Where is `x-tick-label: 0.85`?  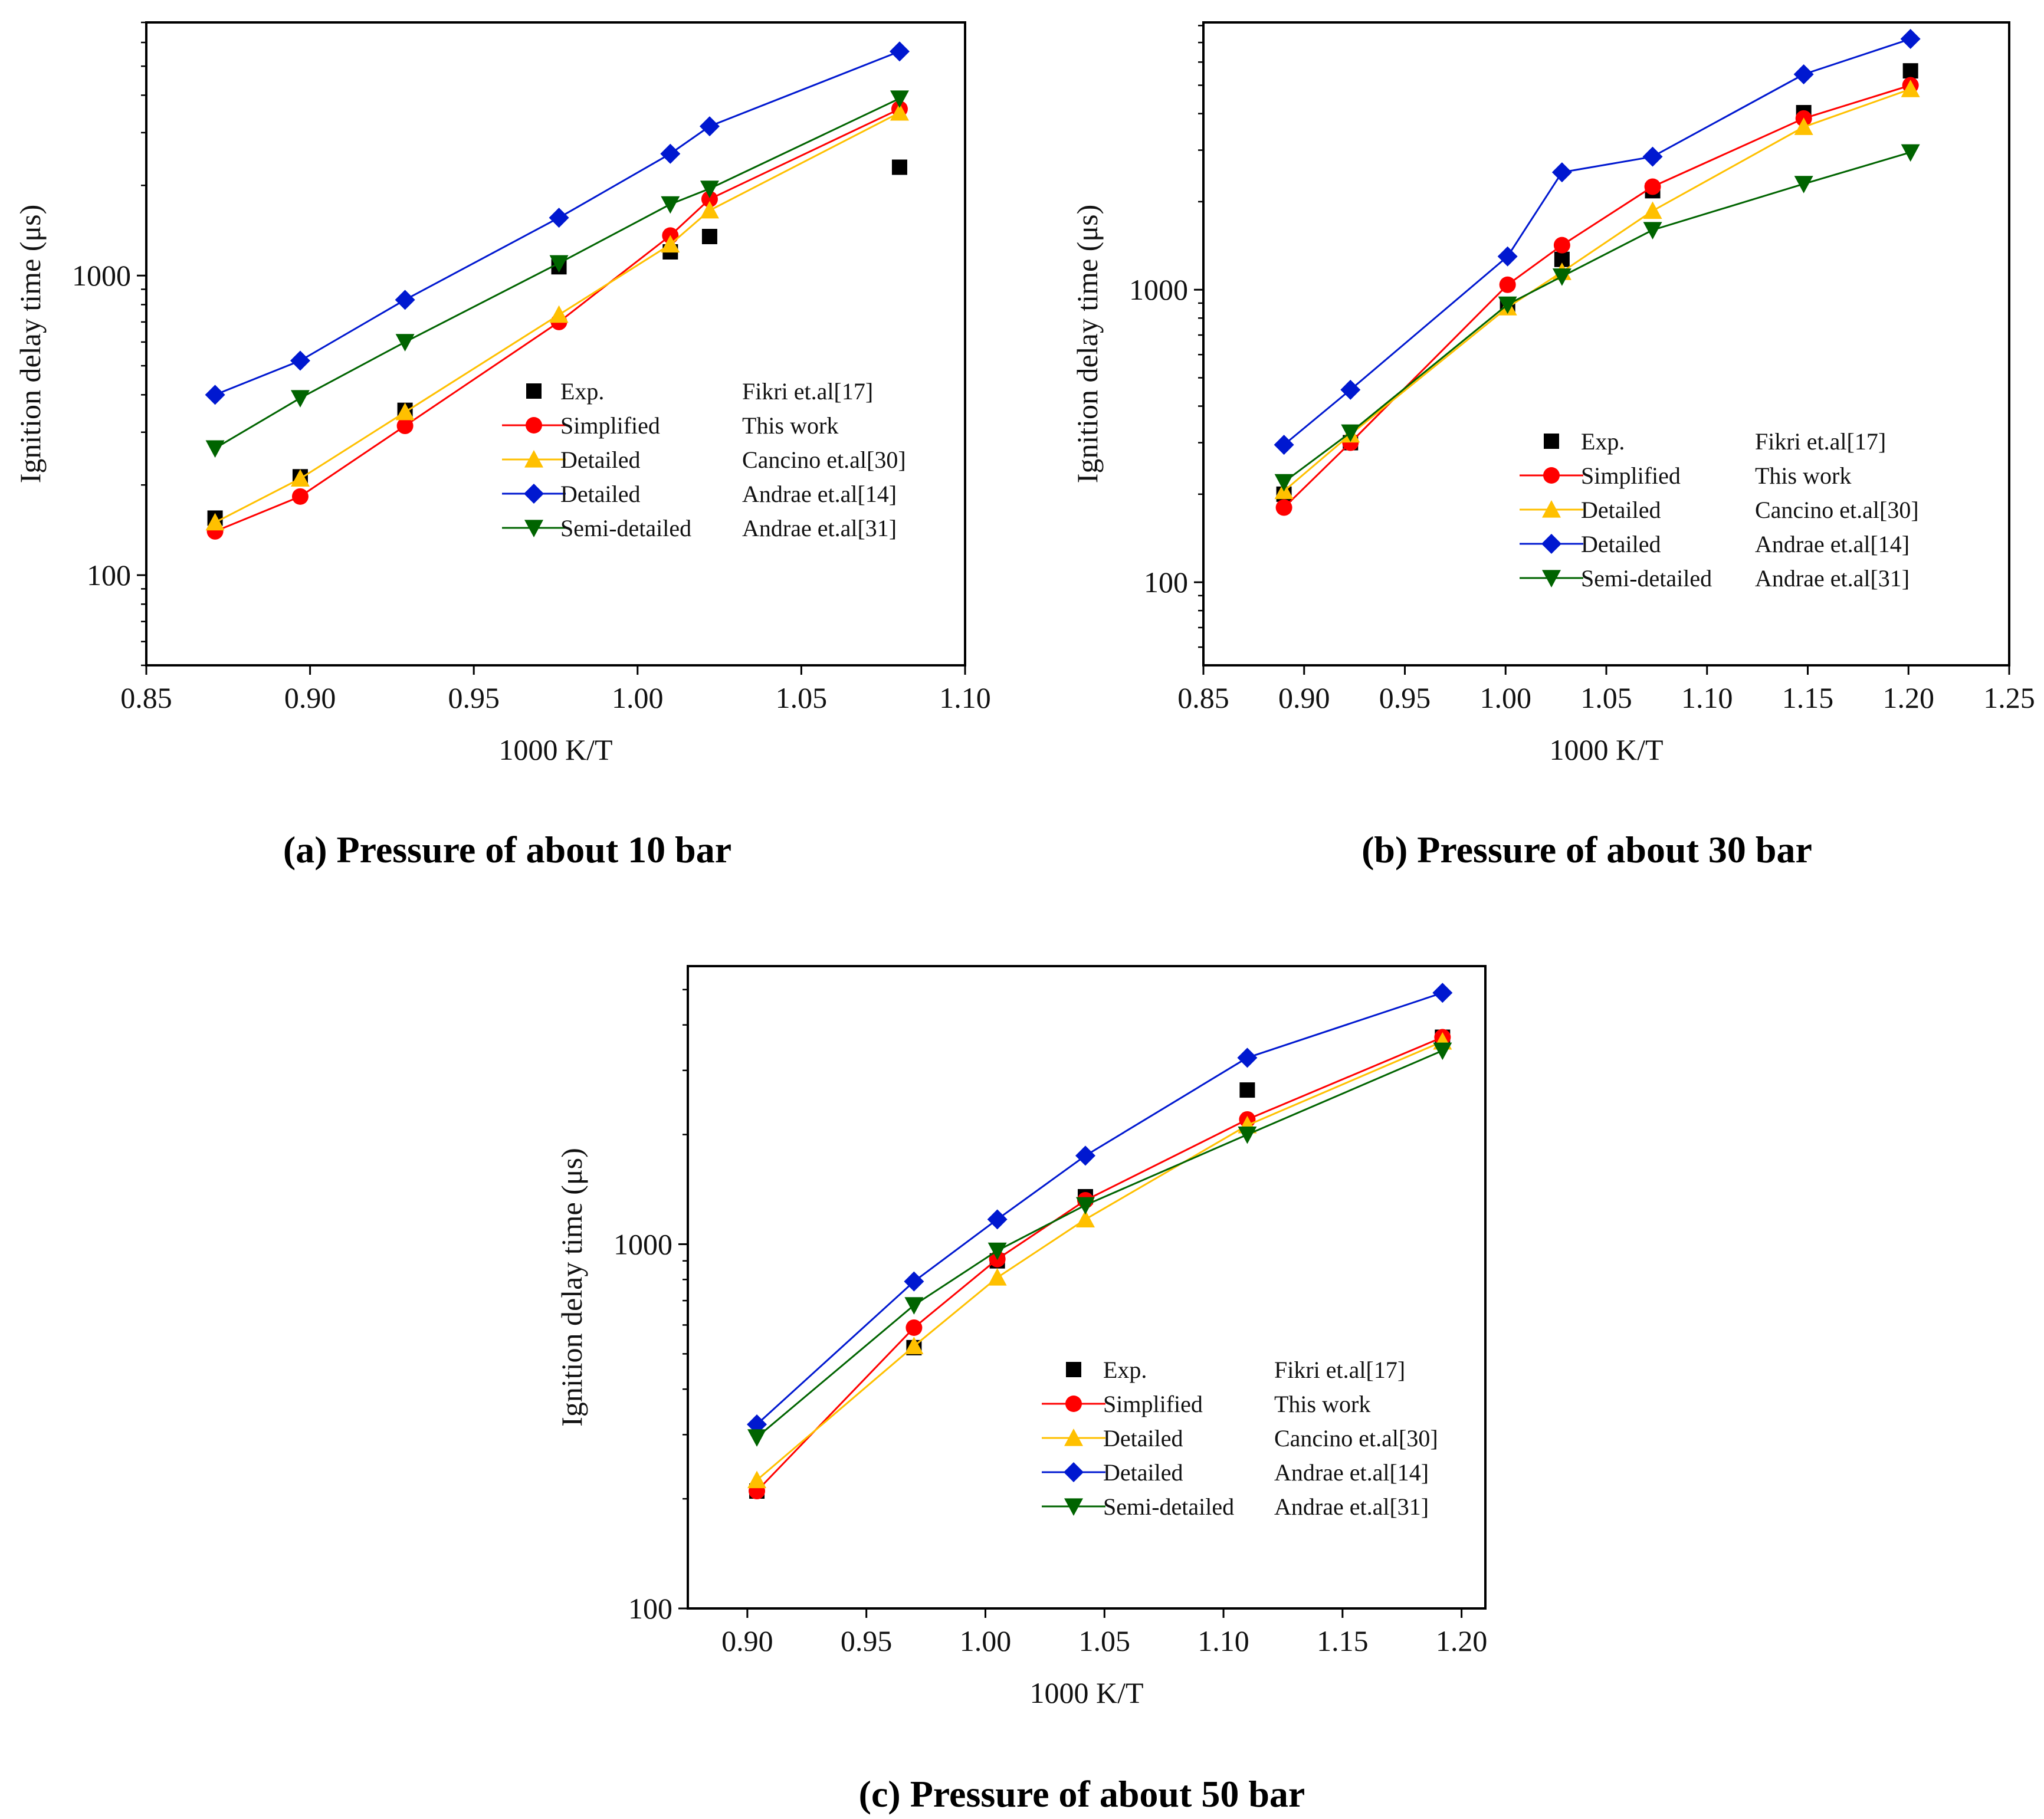
x-tick-label: 0.85 is located at coordinates (1203, 697).